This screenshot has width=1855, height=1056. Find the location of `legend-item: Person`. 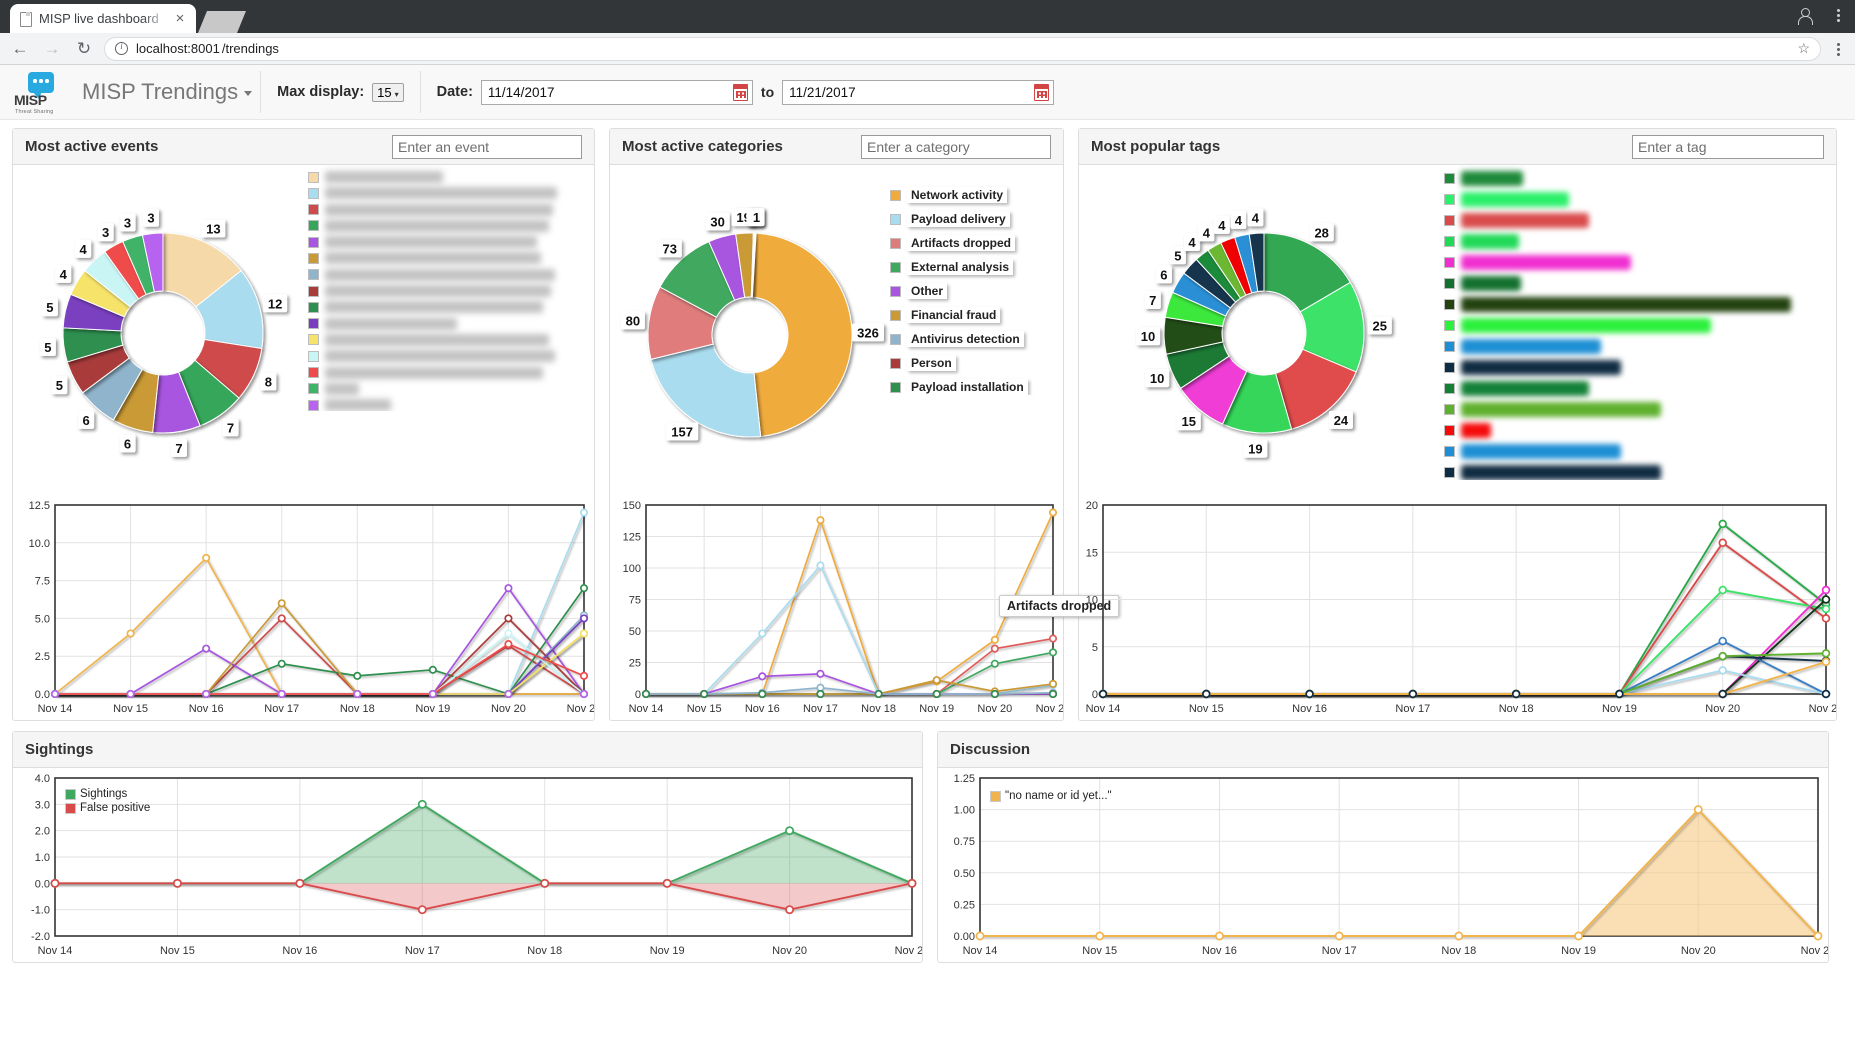

legend-item: Person is located at coordinates (976, 363).